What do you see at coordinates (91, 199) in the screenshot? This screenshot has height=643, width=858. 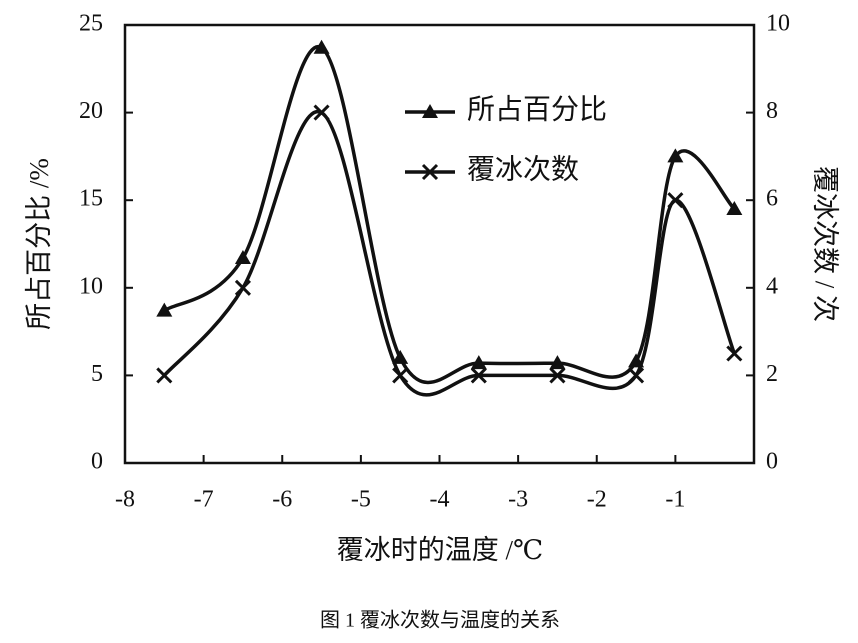 I see `y-tick-label: 15` at bounding box center [91, 199].